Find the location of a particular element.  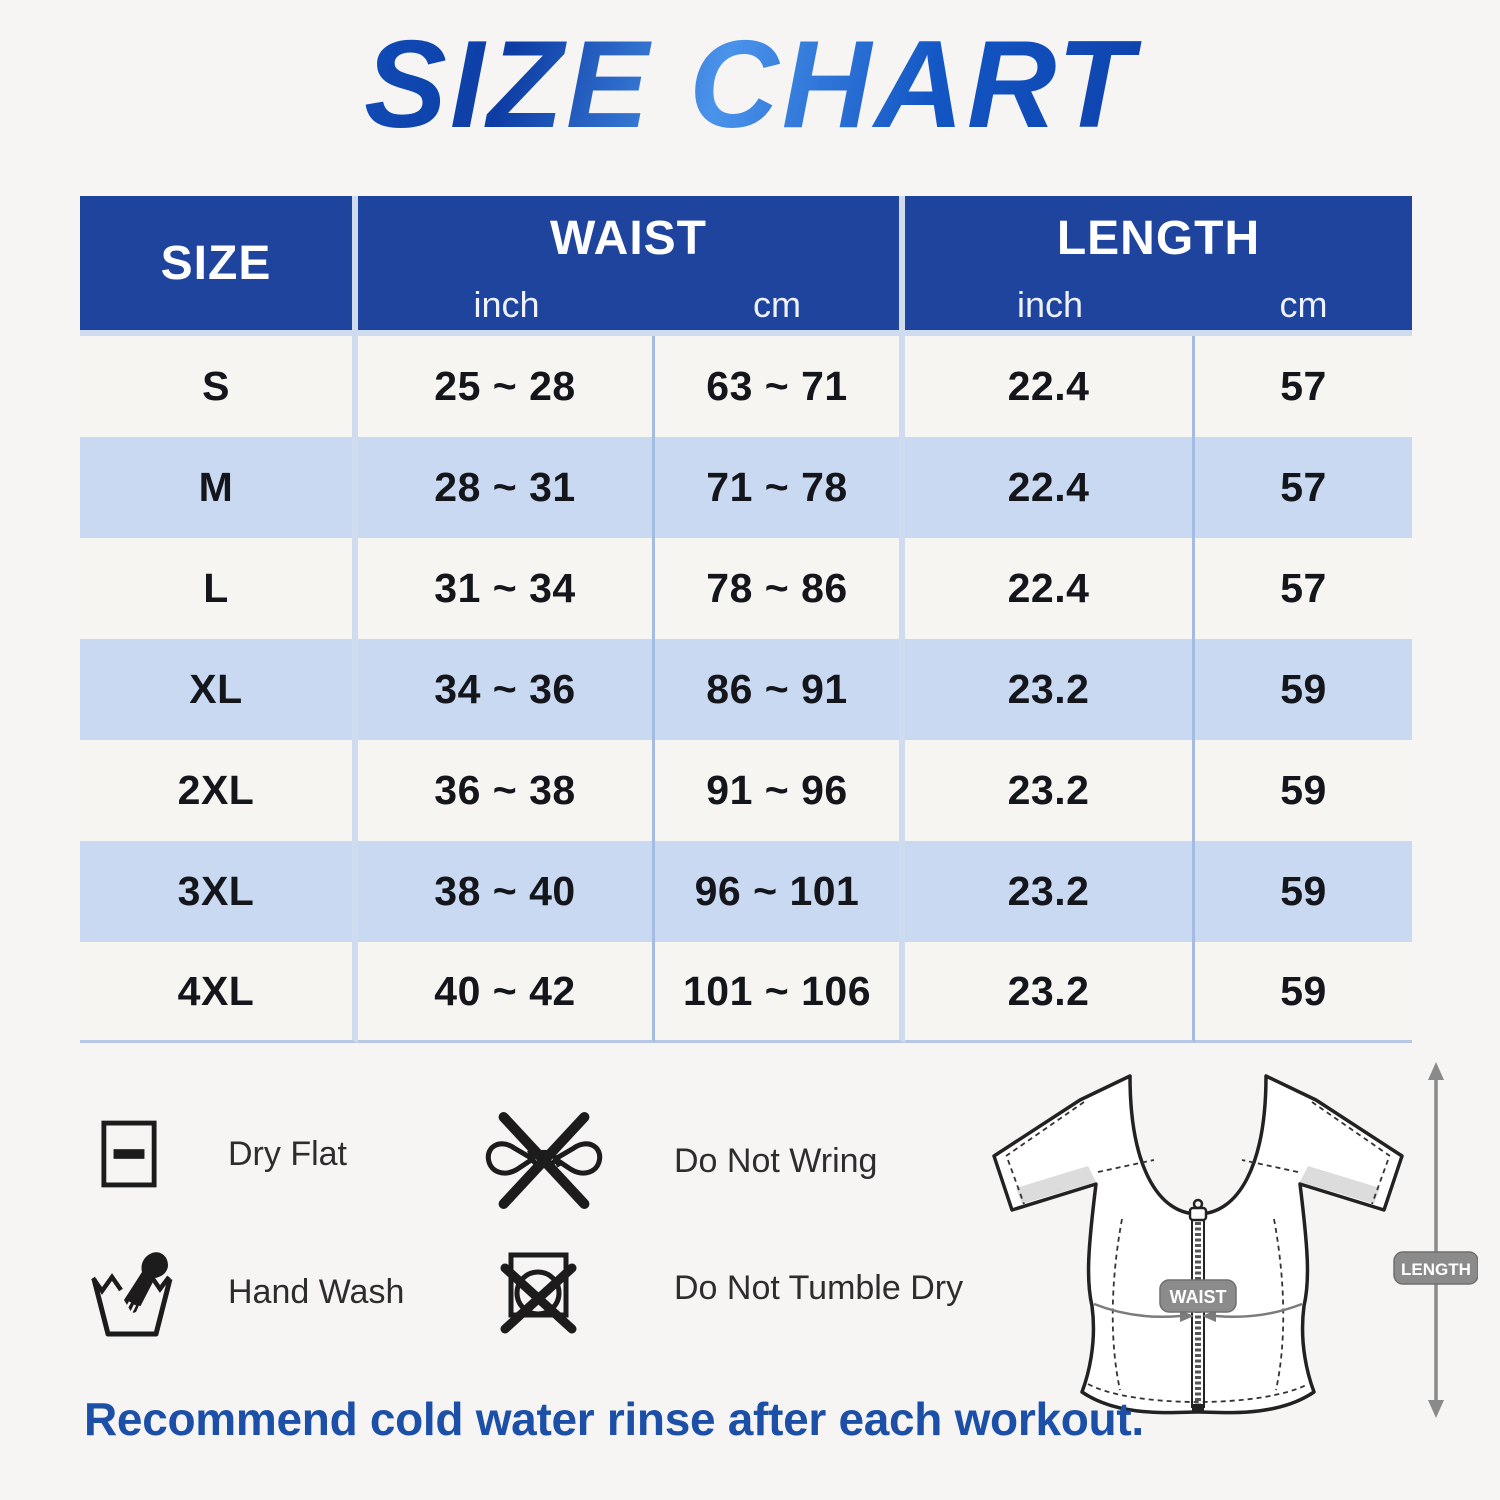

size-cell: 2XL is located at coordinates (219, 790).